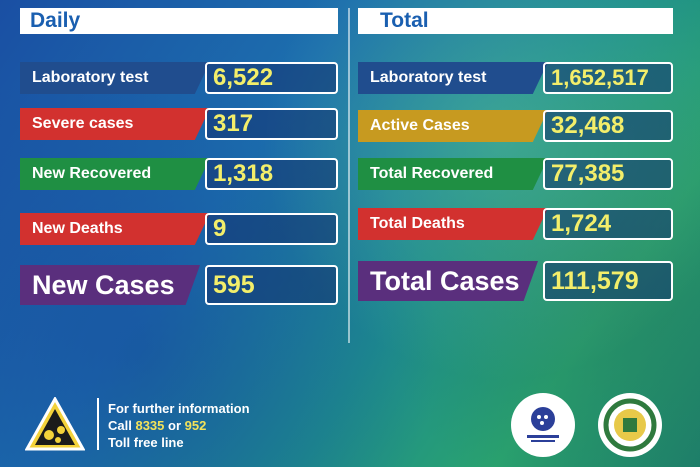  Describe the element at coordinates (608, 174) in the screenshot. I see `total-recovered-value: 77,385` at that location.